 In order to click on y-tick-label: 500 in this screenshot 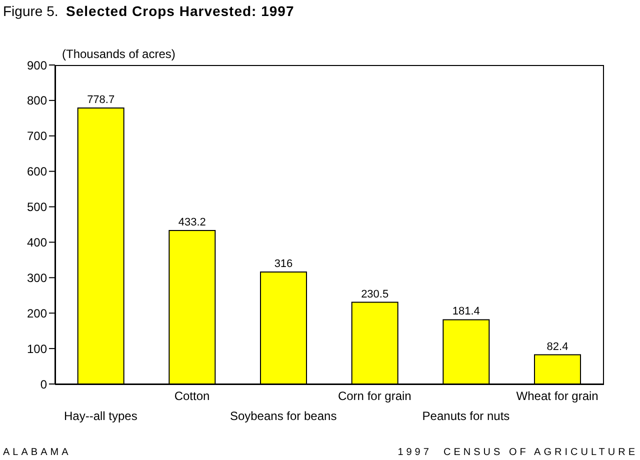, I will do `click(37, 207)`.